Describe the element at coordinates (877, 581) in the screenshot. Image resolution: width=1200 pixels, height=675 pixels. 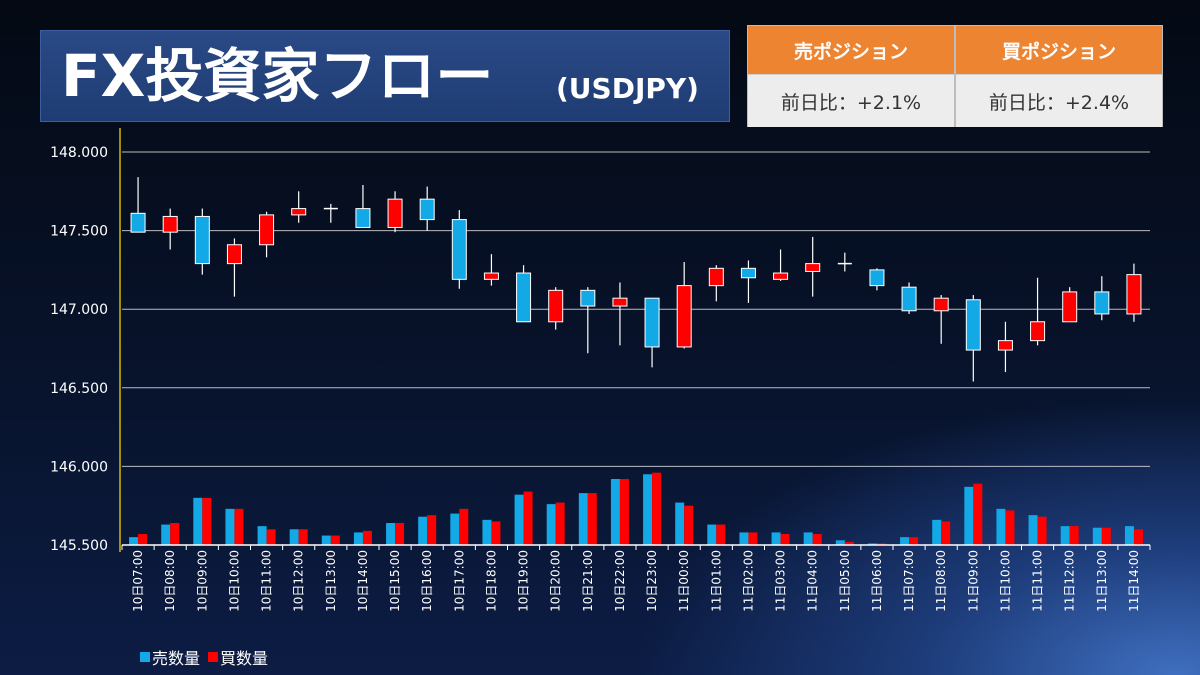
I see `x-tick-label: 11日06:00` at that location.